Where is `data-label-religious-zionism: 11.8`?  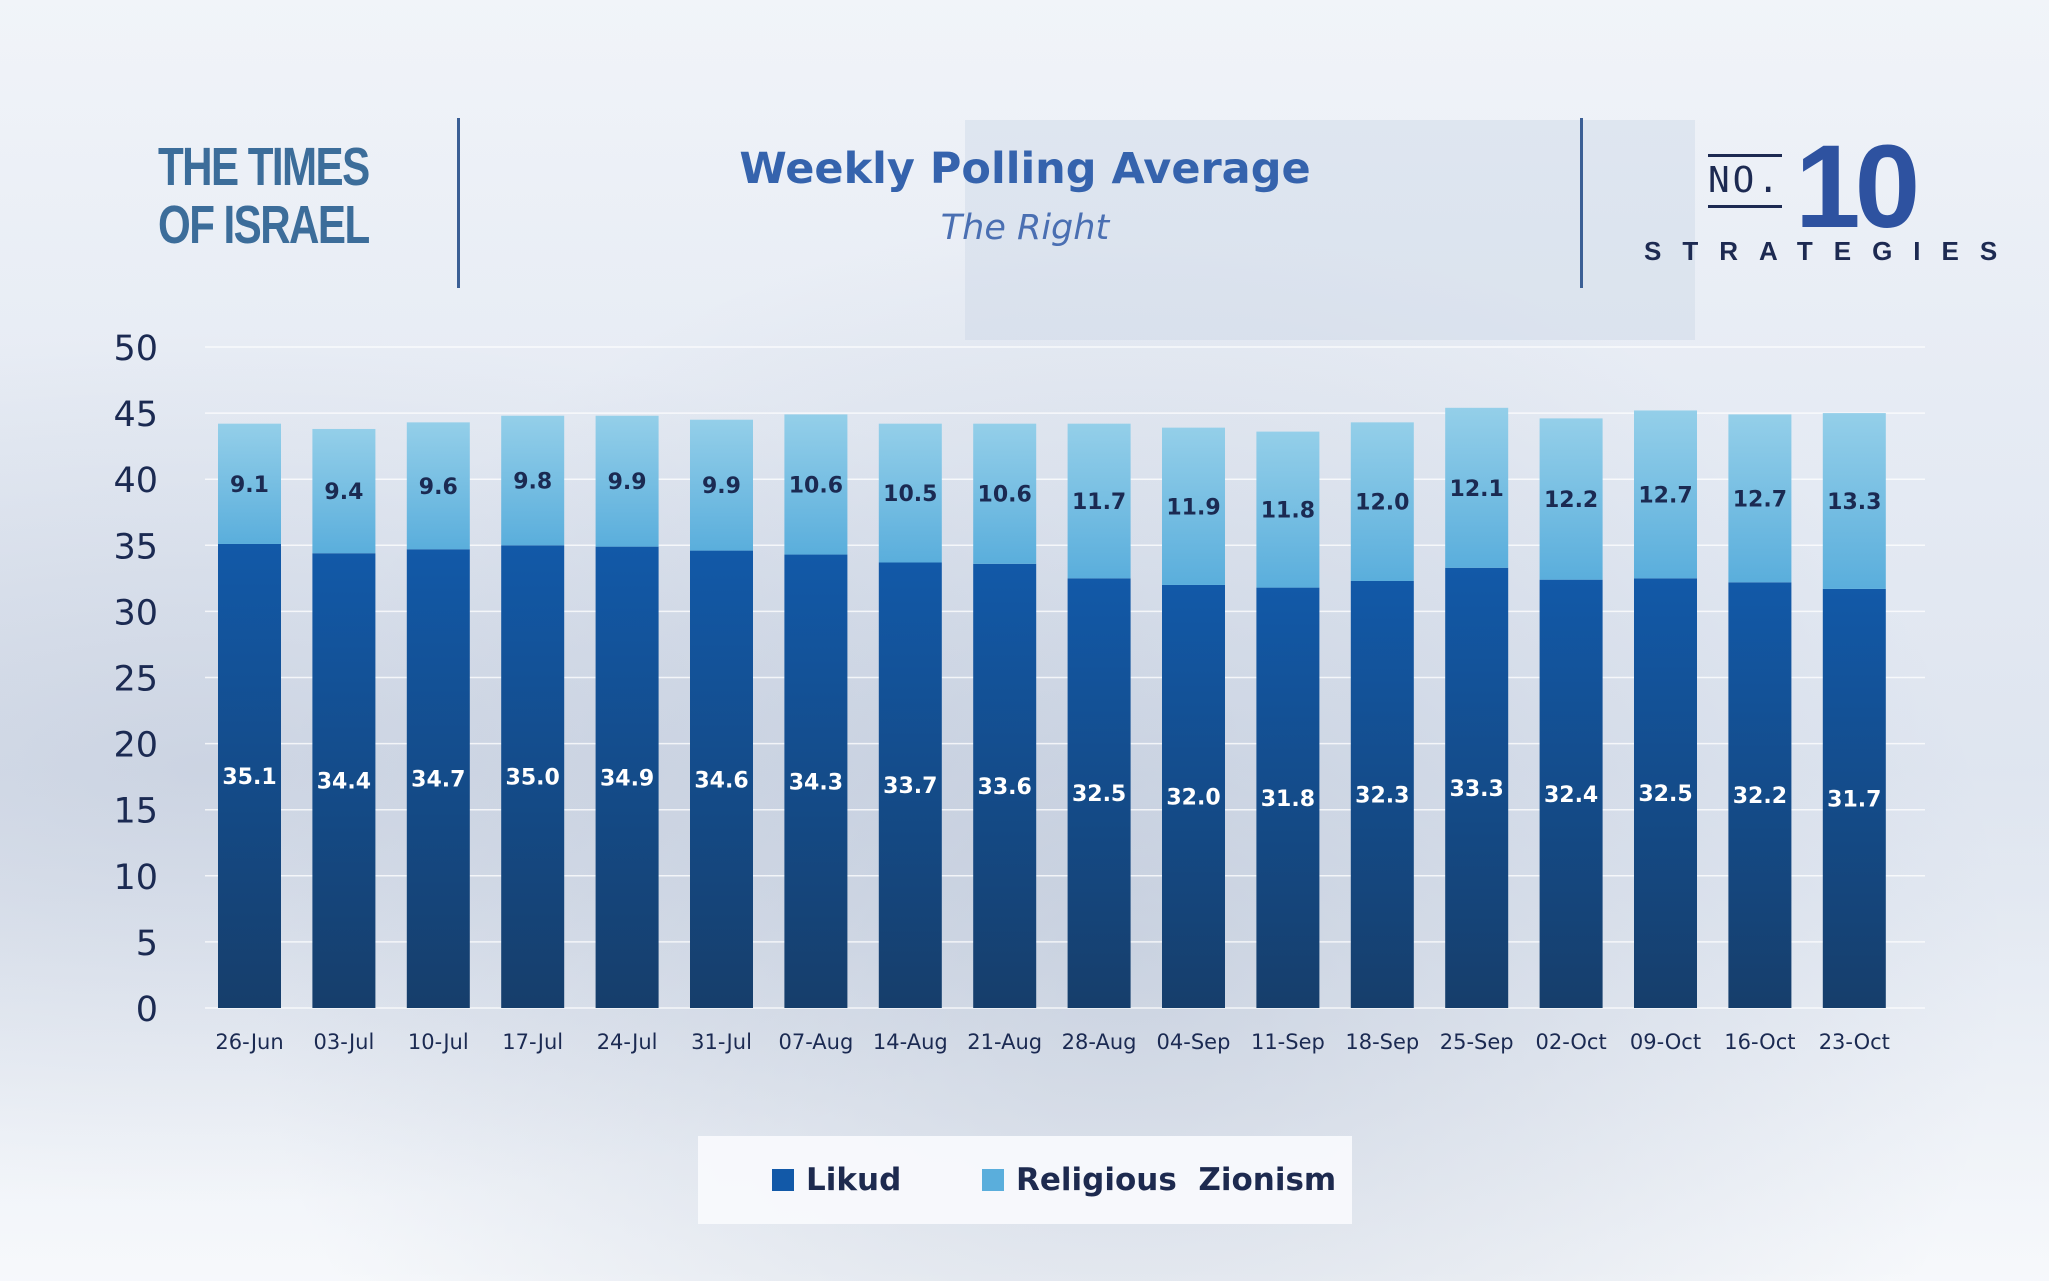
data-label-religious-zionism: 11.8 is located at coordinates (1288, 511).